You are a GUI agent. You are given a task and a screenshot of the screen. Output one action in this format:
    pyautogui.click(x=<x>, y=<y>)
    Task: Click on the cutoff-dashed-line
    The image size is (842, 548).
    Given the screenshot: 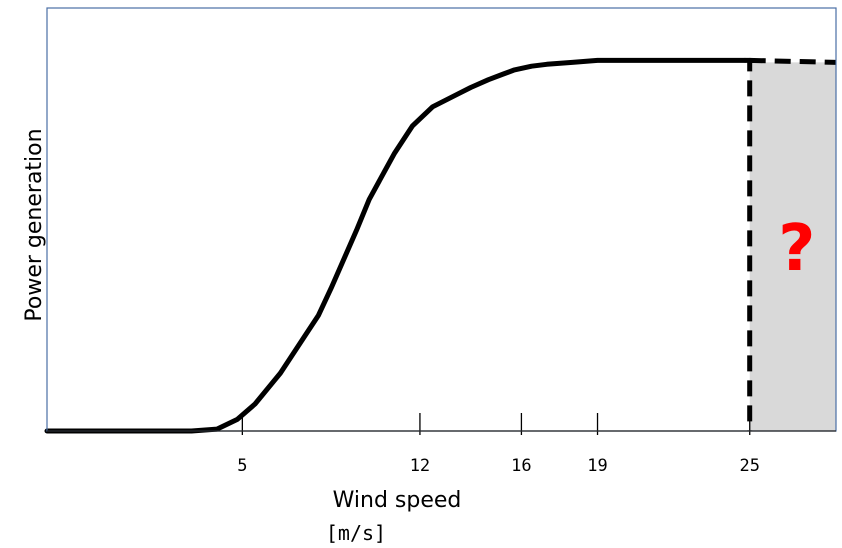 What is the action you would take?
    pyautogui.click(x=790, y=244)
    